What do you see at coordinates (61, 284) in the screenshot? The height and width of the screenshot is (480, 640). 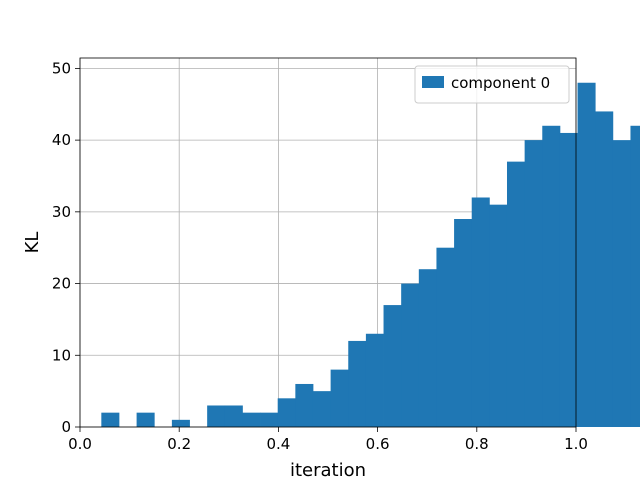 I see `y-tick-label: 20` at bounding box center [61, 284].